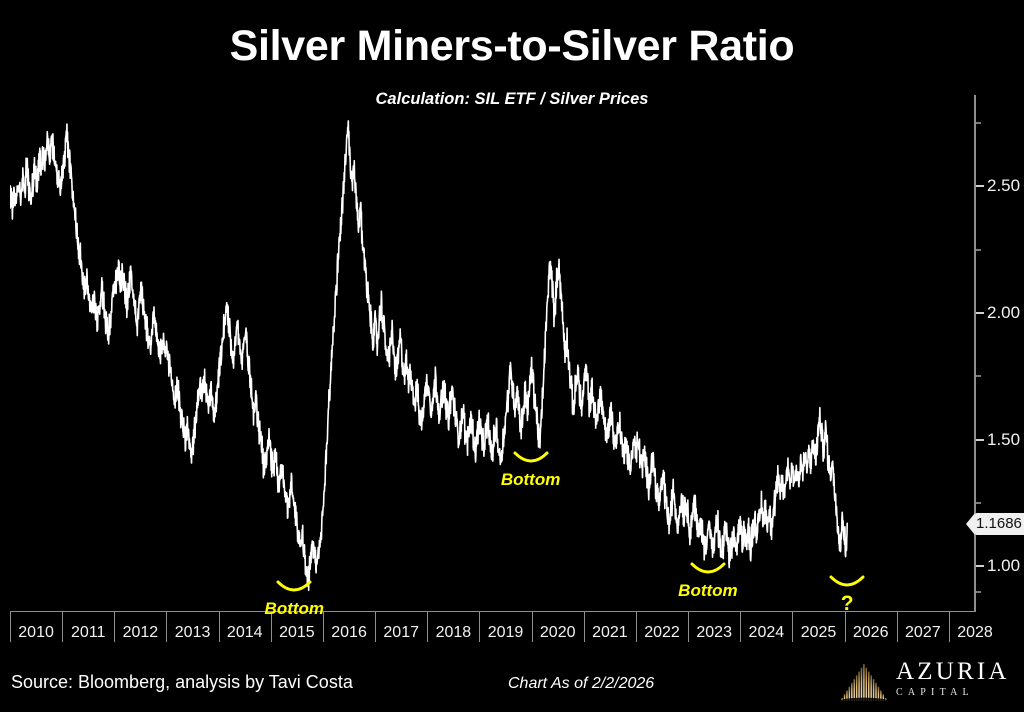 This screenshot has height=712, width=1024. What do you see at coordinates (512, 46) in the screenshot?
I see `page-title: Silver Miners-to-Silver Ratio` at bounding box center [512, 46].